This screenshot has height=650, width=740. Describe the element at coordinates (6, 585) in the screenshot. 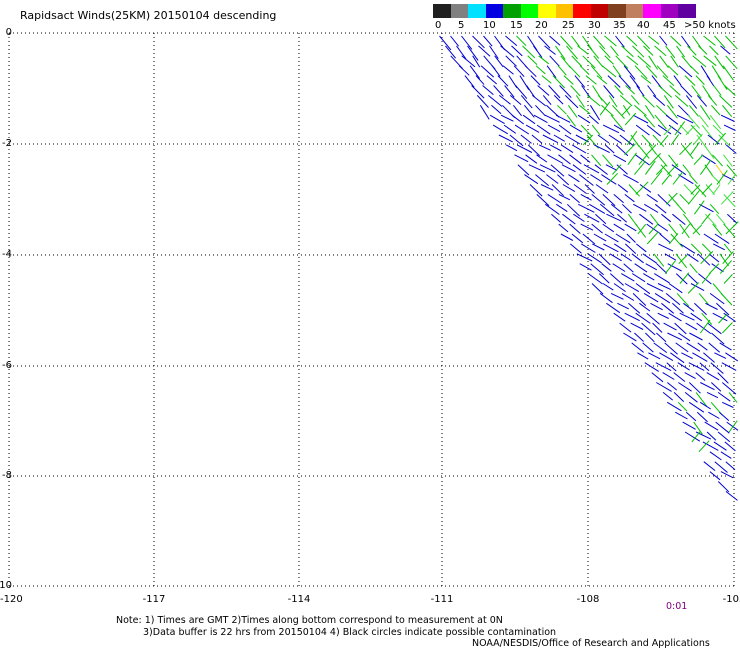

I see `y-tick-label: -10` at that location.